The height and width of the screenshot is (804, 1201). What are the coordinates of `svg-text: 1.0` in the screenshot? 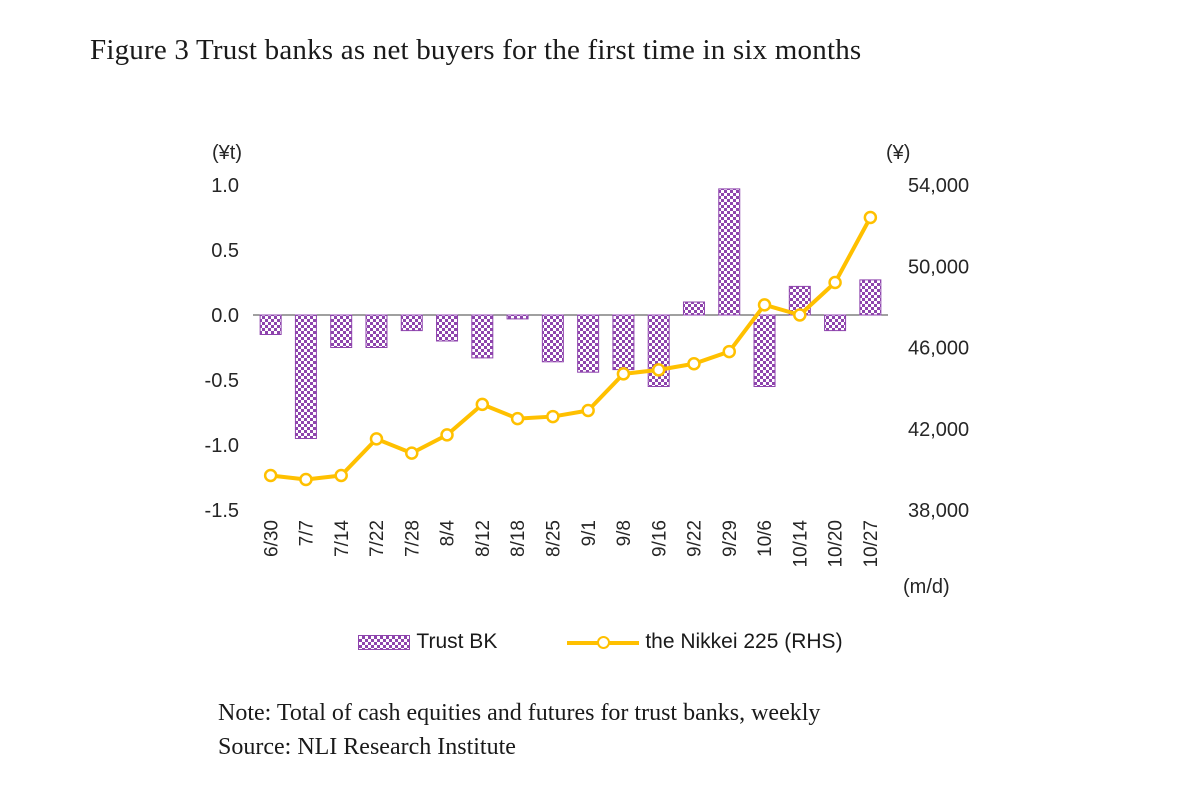 It's located at (225, 186).